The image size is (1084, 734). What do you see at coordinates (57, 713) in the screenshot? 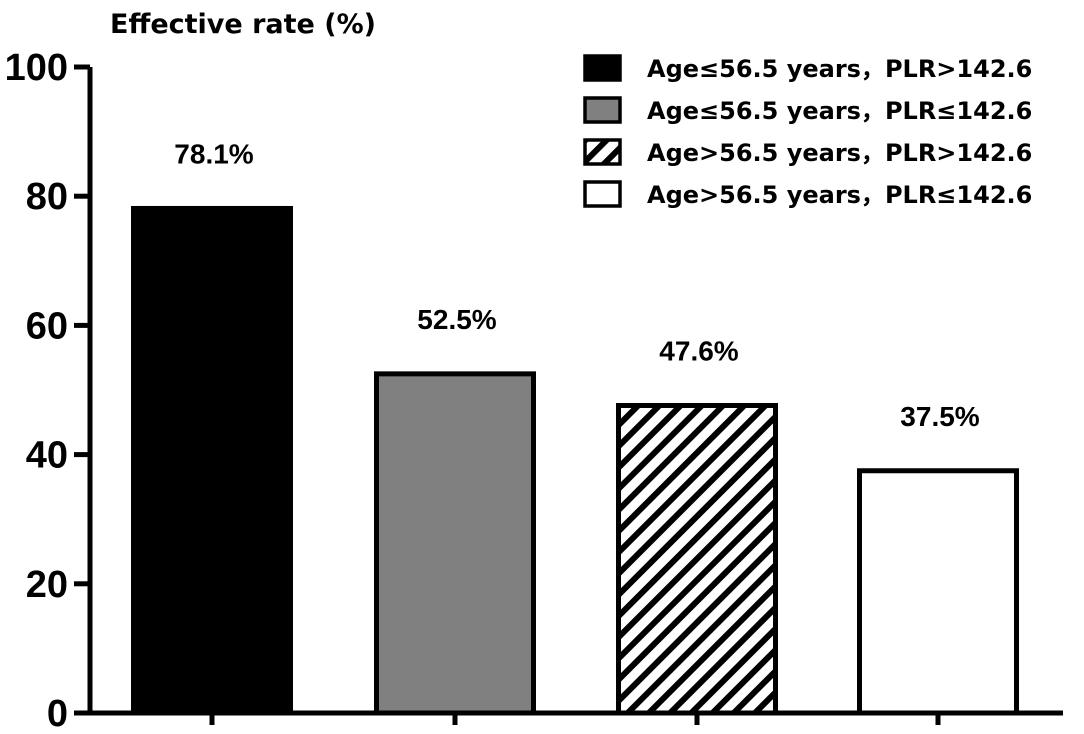
I see `y-tick-label: 0` at bounding box center [57, 713].